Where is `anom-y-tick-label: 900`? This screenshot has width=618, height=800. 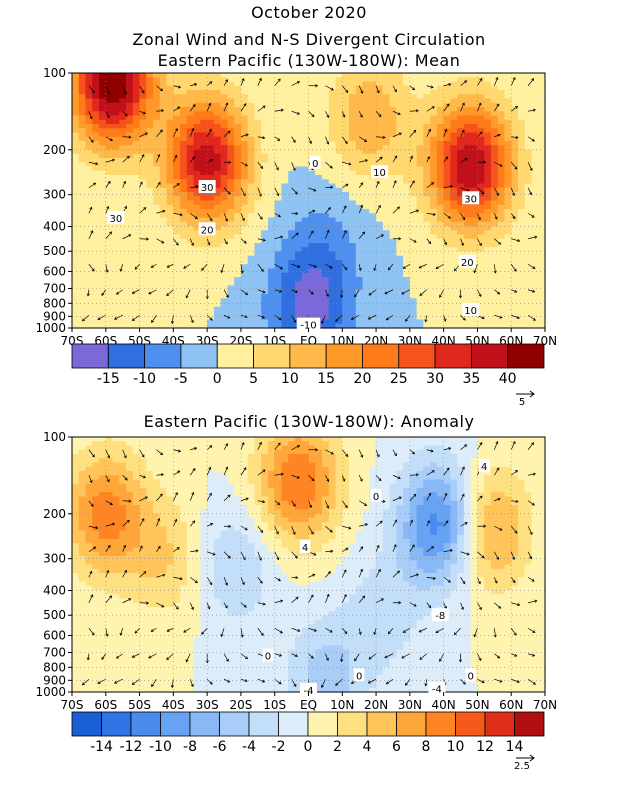 anom-y-tick-label: 900 is located at coordinates (54, 680).